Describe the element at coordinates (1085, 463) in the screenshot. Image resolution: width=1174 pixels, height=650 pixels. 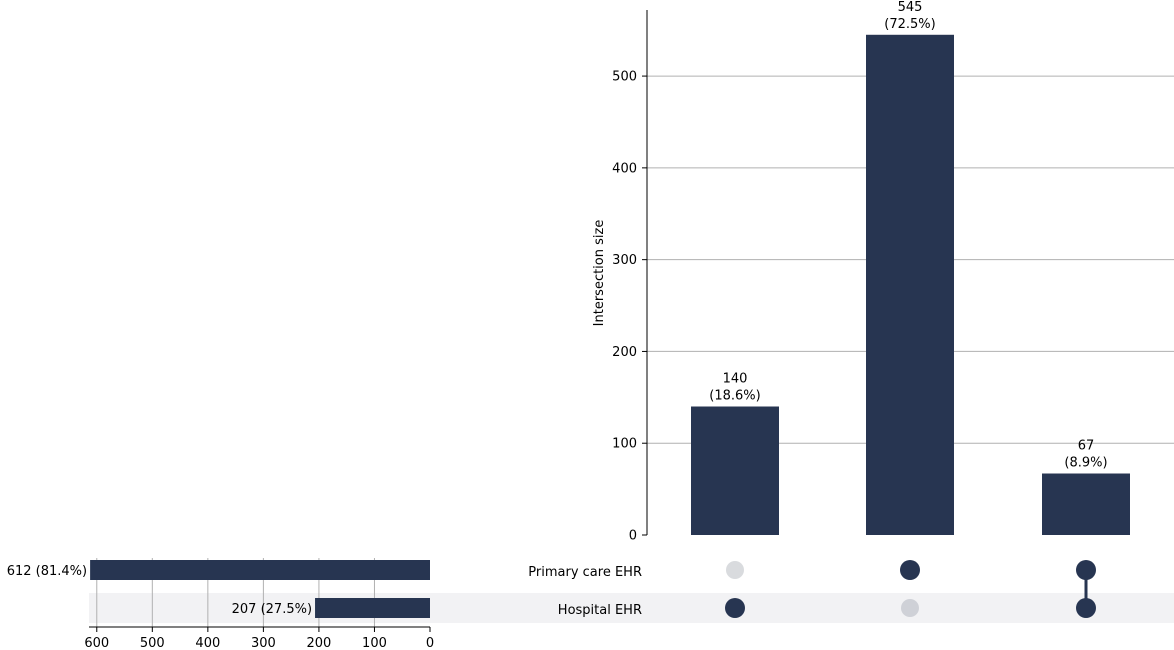
I see `intersection-percent-label: (8.9%)` at that location.